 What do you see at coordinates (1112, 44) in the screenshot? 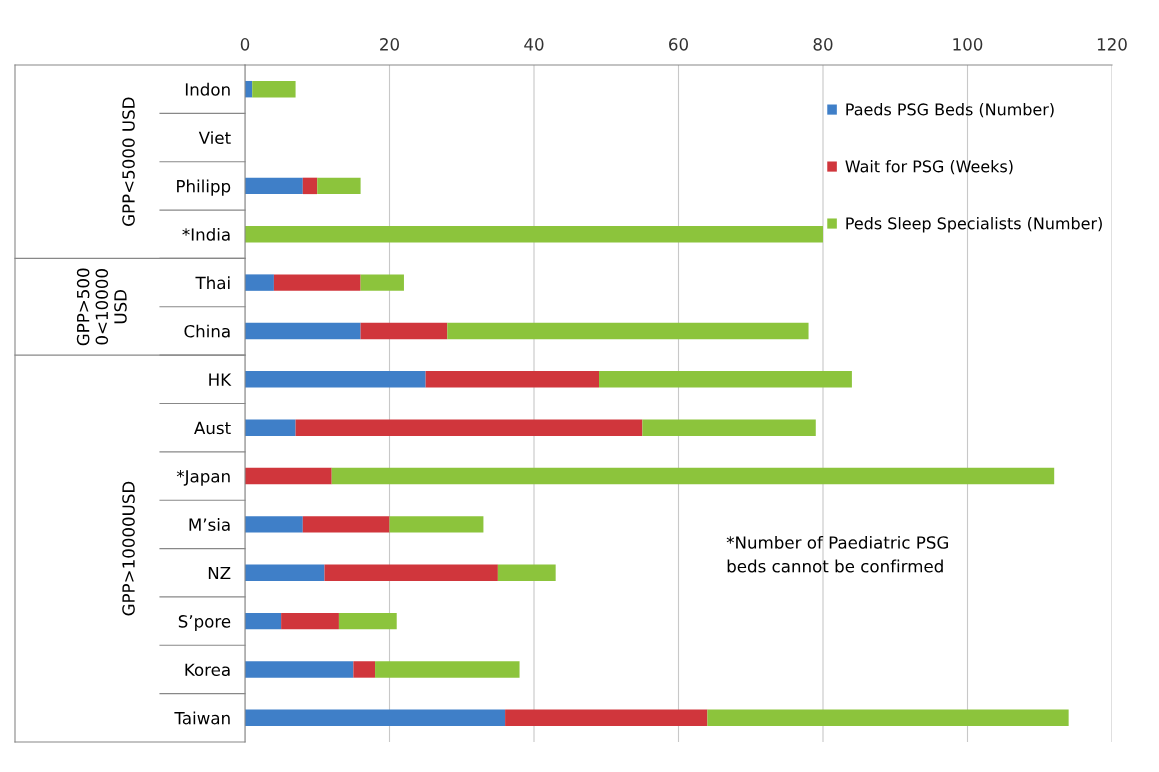
I see `x-tick-label: 120` at bounding box center [1112, 44].